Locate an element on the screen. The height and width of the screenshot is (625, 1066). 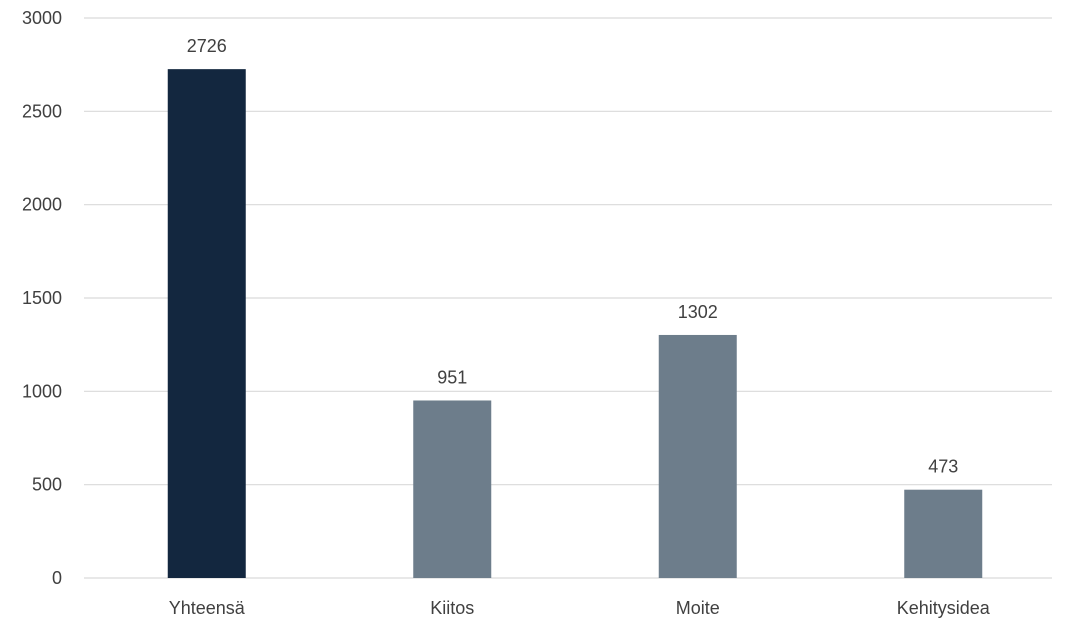
y-tick-label-2000: 2000 is located at coordinates (42, 205).